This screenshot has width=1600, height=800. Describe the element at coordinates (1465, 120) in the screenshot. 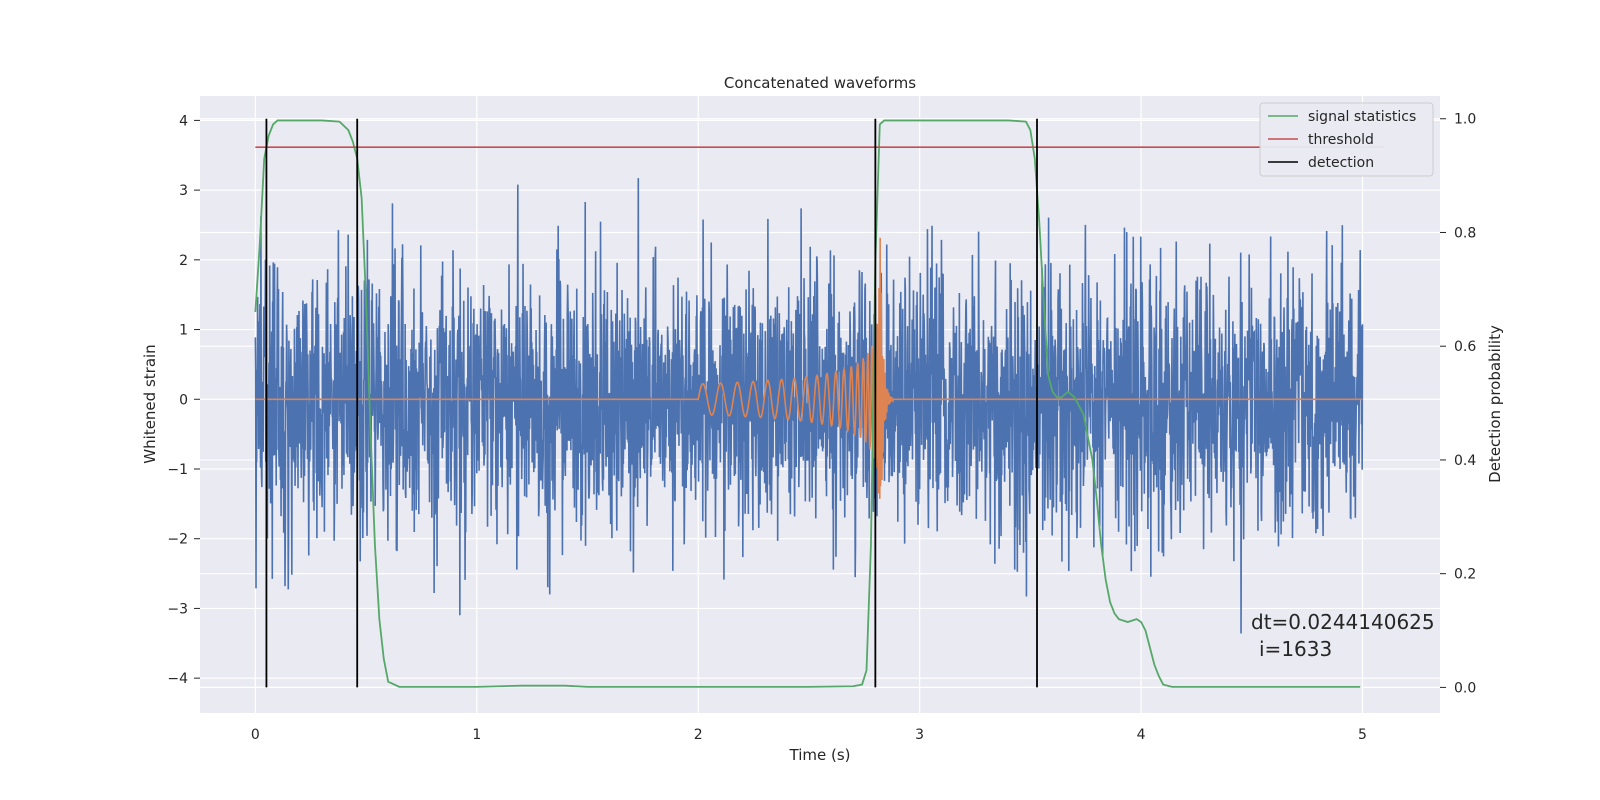

I see `y2-tick-label-5: 1.0` at that location.